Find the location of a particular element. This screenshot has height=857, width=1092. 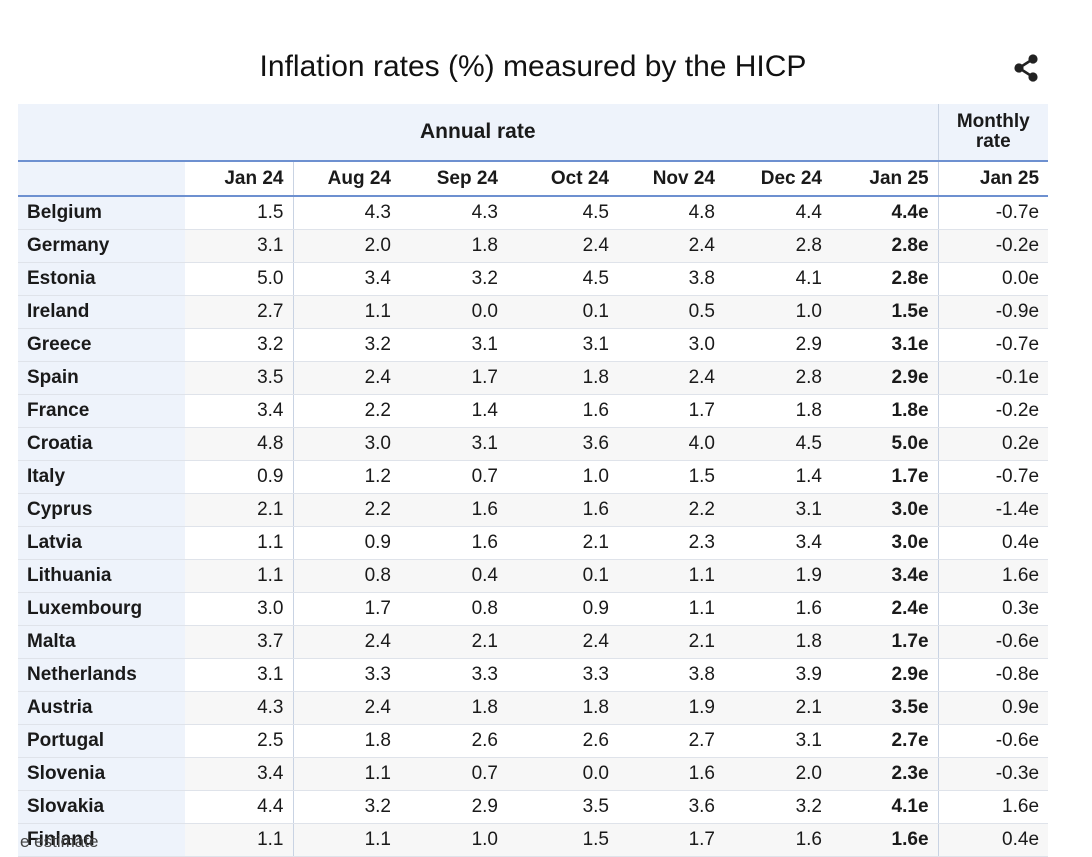

table-row: Spain 3.5 2.4 1.7 1.8 2.4 2.8 2.9e -0.1e is located at coordinates (533, 378).